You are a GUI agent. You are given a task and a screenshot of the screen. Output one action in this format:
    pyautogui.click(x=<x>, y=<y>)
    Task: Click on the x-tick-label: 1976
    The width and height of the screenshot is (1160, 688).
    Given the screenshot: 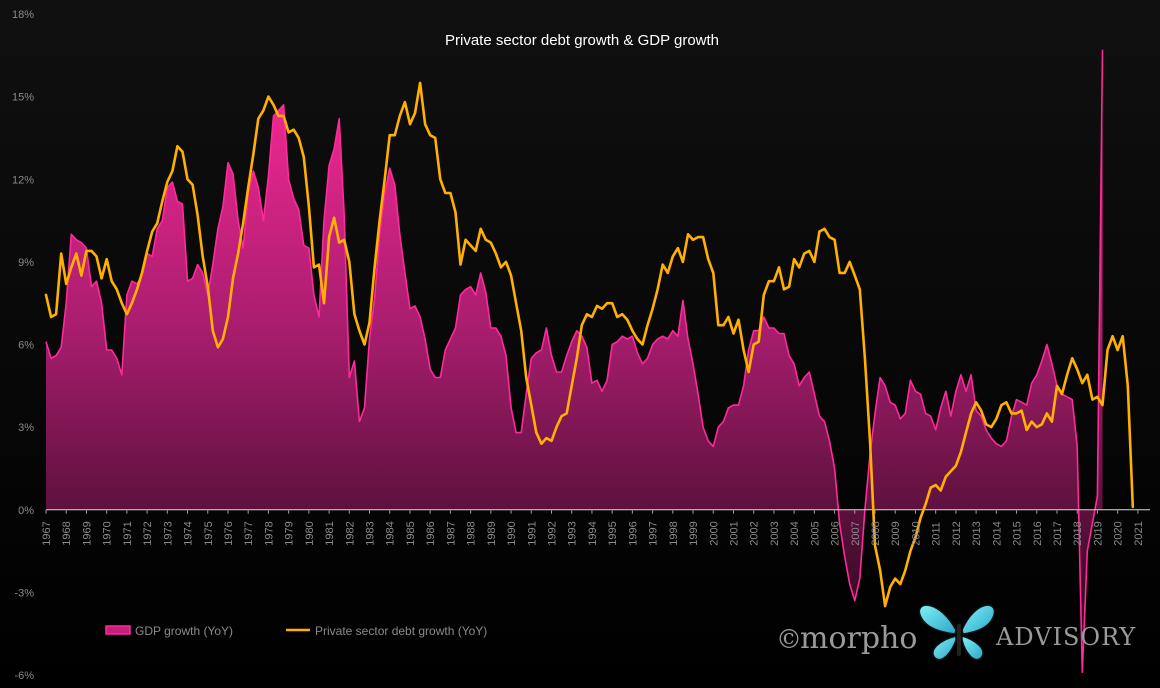 What is the action you would take?
    pyautogui.click(x=229, y=533)
    